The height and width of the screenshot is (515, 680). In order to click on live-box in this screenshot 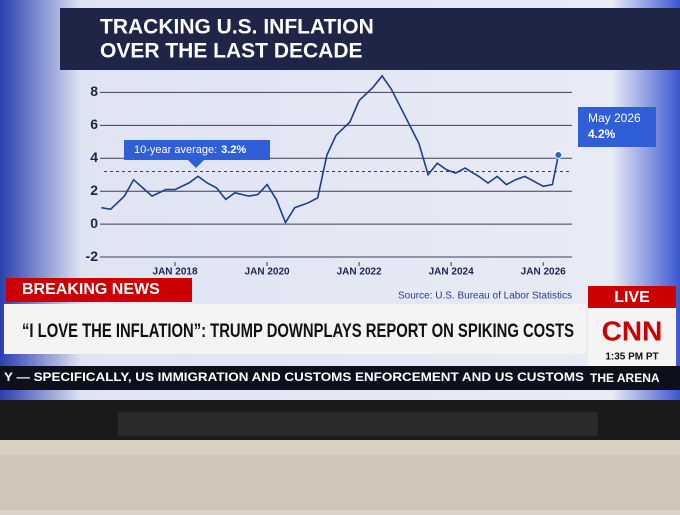, I will do `click(632, 297)`.